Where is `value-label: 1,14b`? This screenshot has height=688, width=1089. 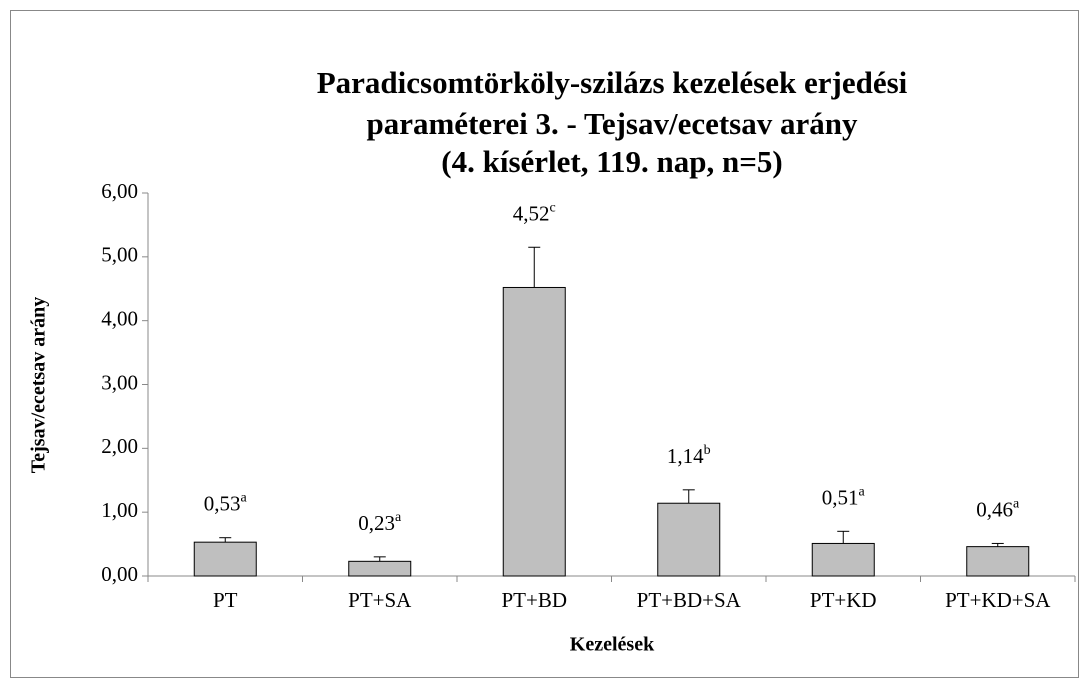 value-label: 1,14b is located at coordinates (689, 455).